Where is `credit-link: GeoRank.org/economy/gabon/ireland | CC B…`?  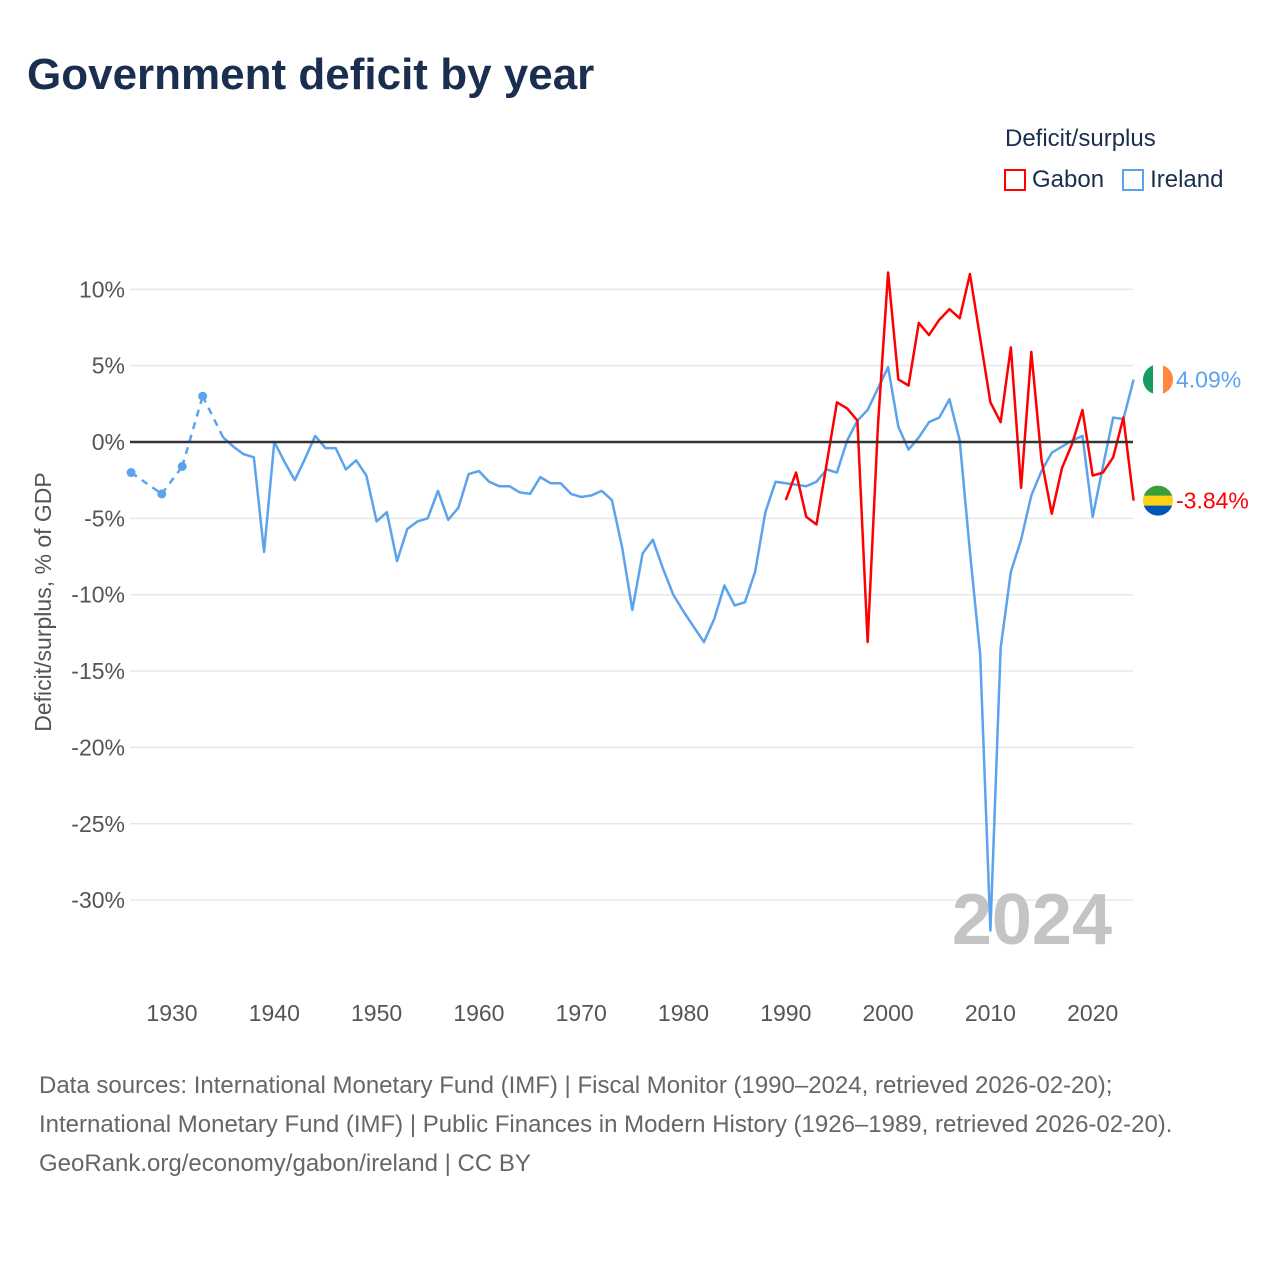 credit-link: GeoRank.org/economy/gabon/ireland | CC B… is located at coordinates (285, 1163).